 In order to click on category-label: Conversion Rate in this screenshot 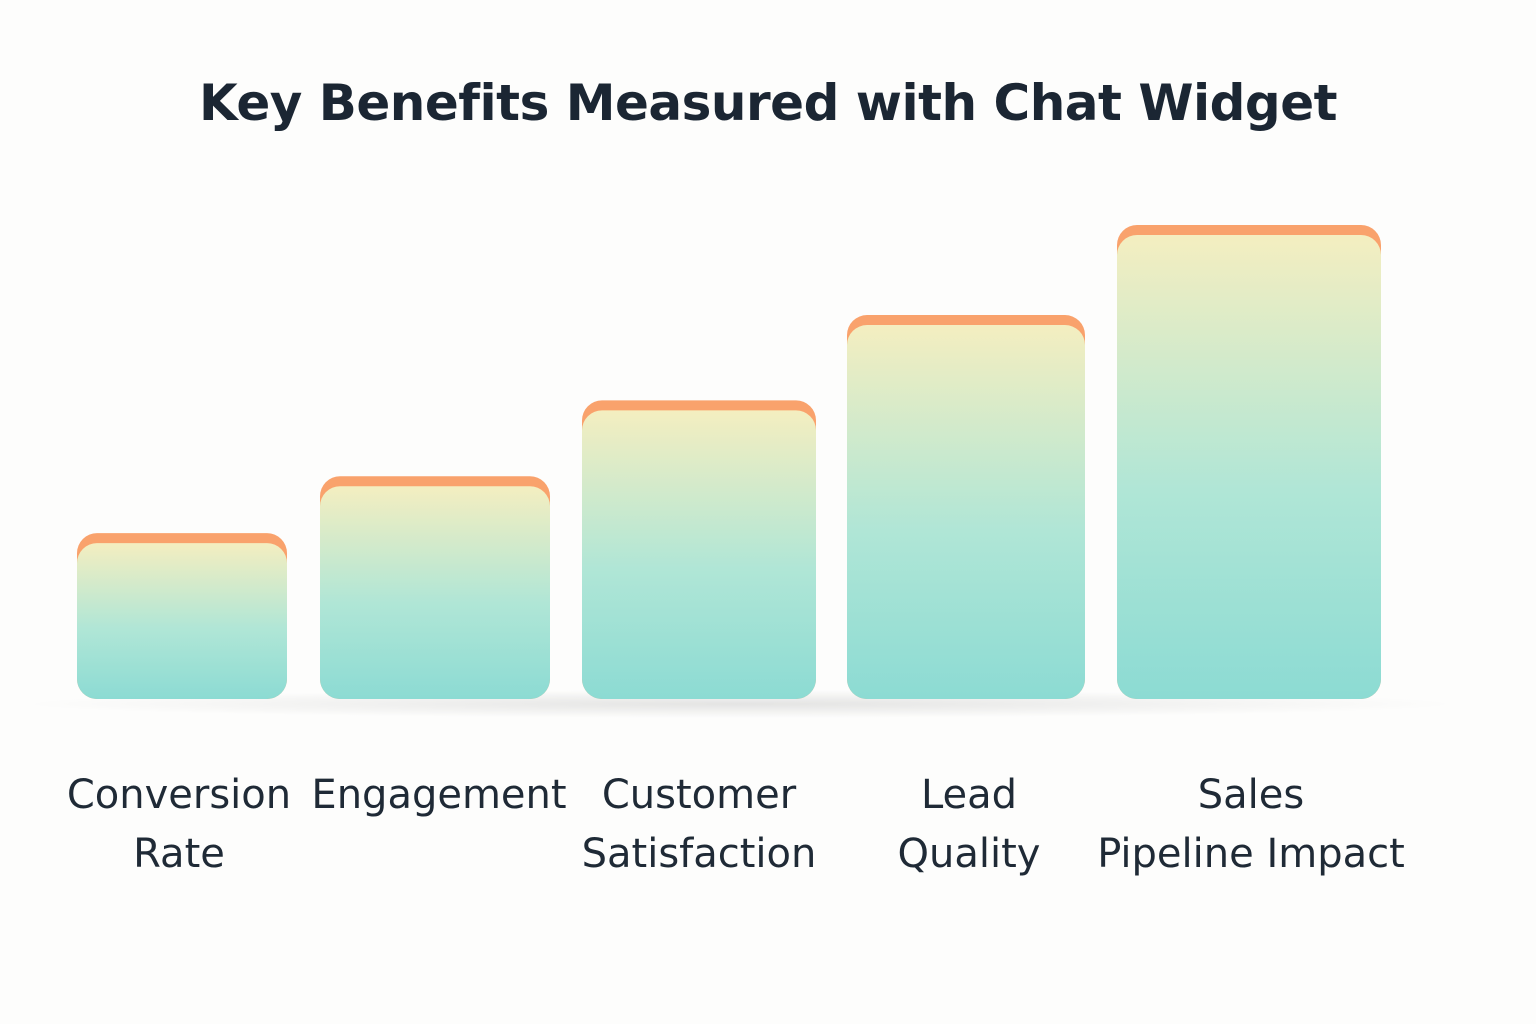, I will do `click(179, 824)`.